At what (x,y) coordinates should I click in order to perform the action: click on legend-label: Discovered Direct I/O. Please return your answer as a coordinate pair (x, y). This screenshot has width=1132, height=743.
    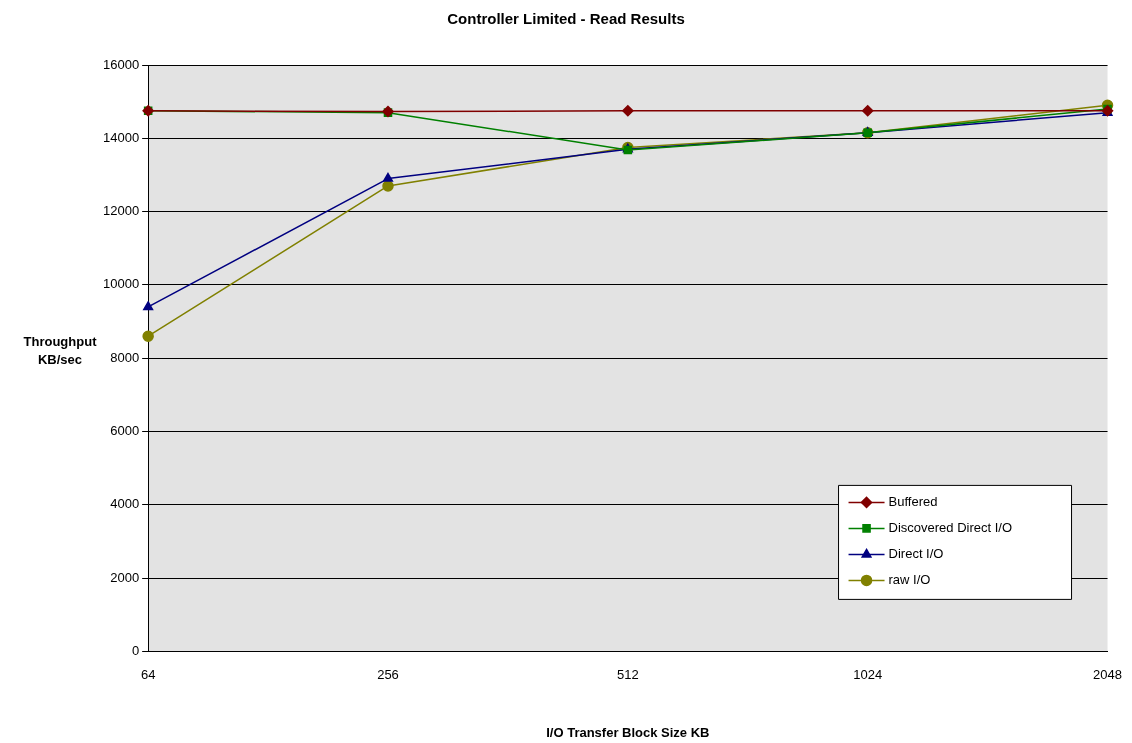
    Looking at the image, I should click on (950, 527).